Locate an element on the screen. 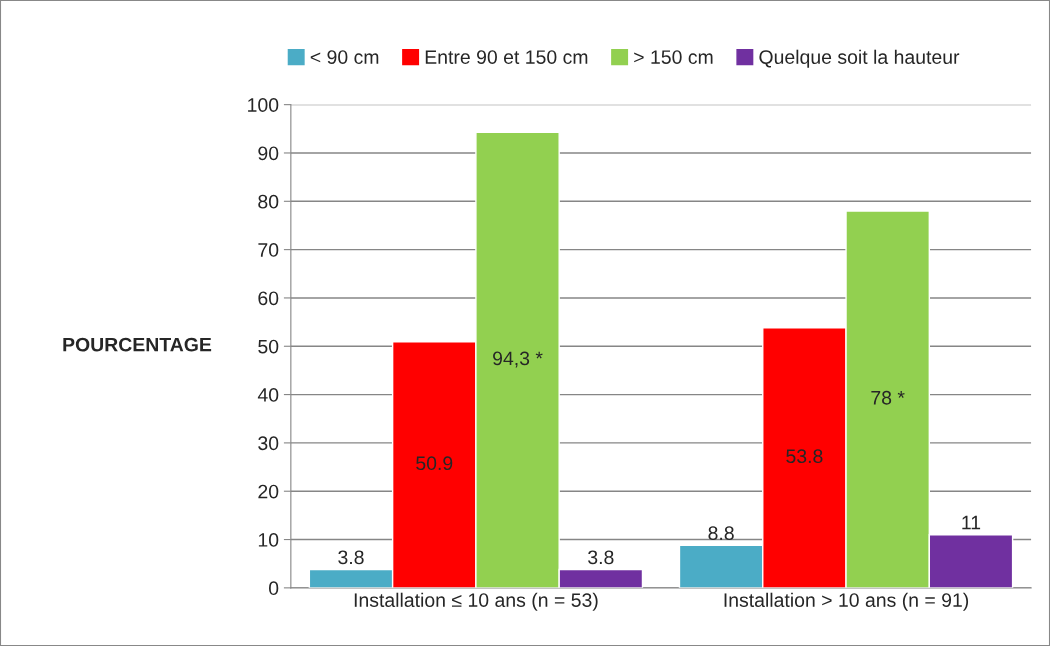 This screenshot has width=1050, height=646. data-label: 8.8 is located at coordinates (721, 533).